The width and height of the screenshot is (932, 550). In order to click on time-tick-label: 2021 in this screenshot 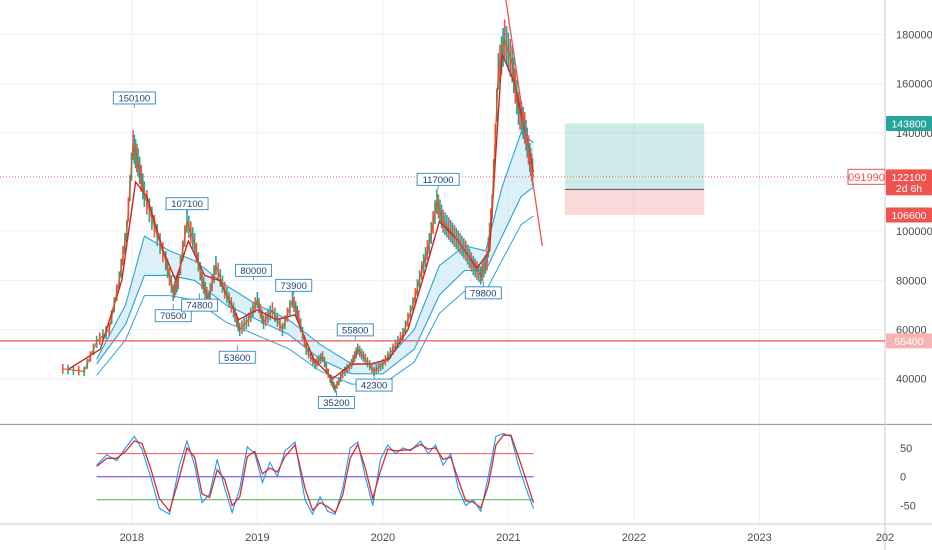, I will do `click(508, 538)`.